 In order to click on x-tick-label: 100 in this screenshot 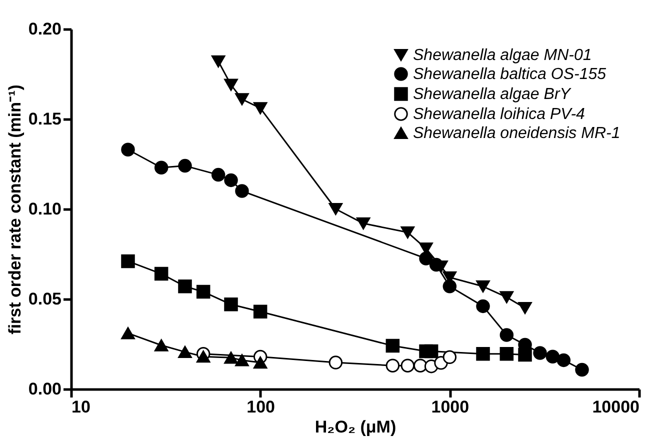, I will do `click(261, 407)`.